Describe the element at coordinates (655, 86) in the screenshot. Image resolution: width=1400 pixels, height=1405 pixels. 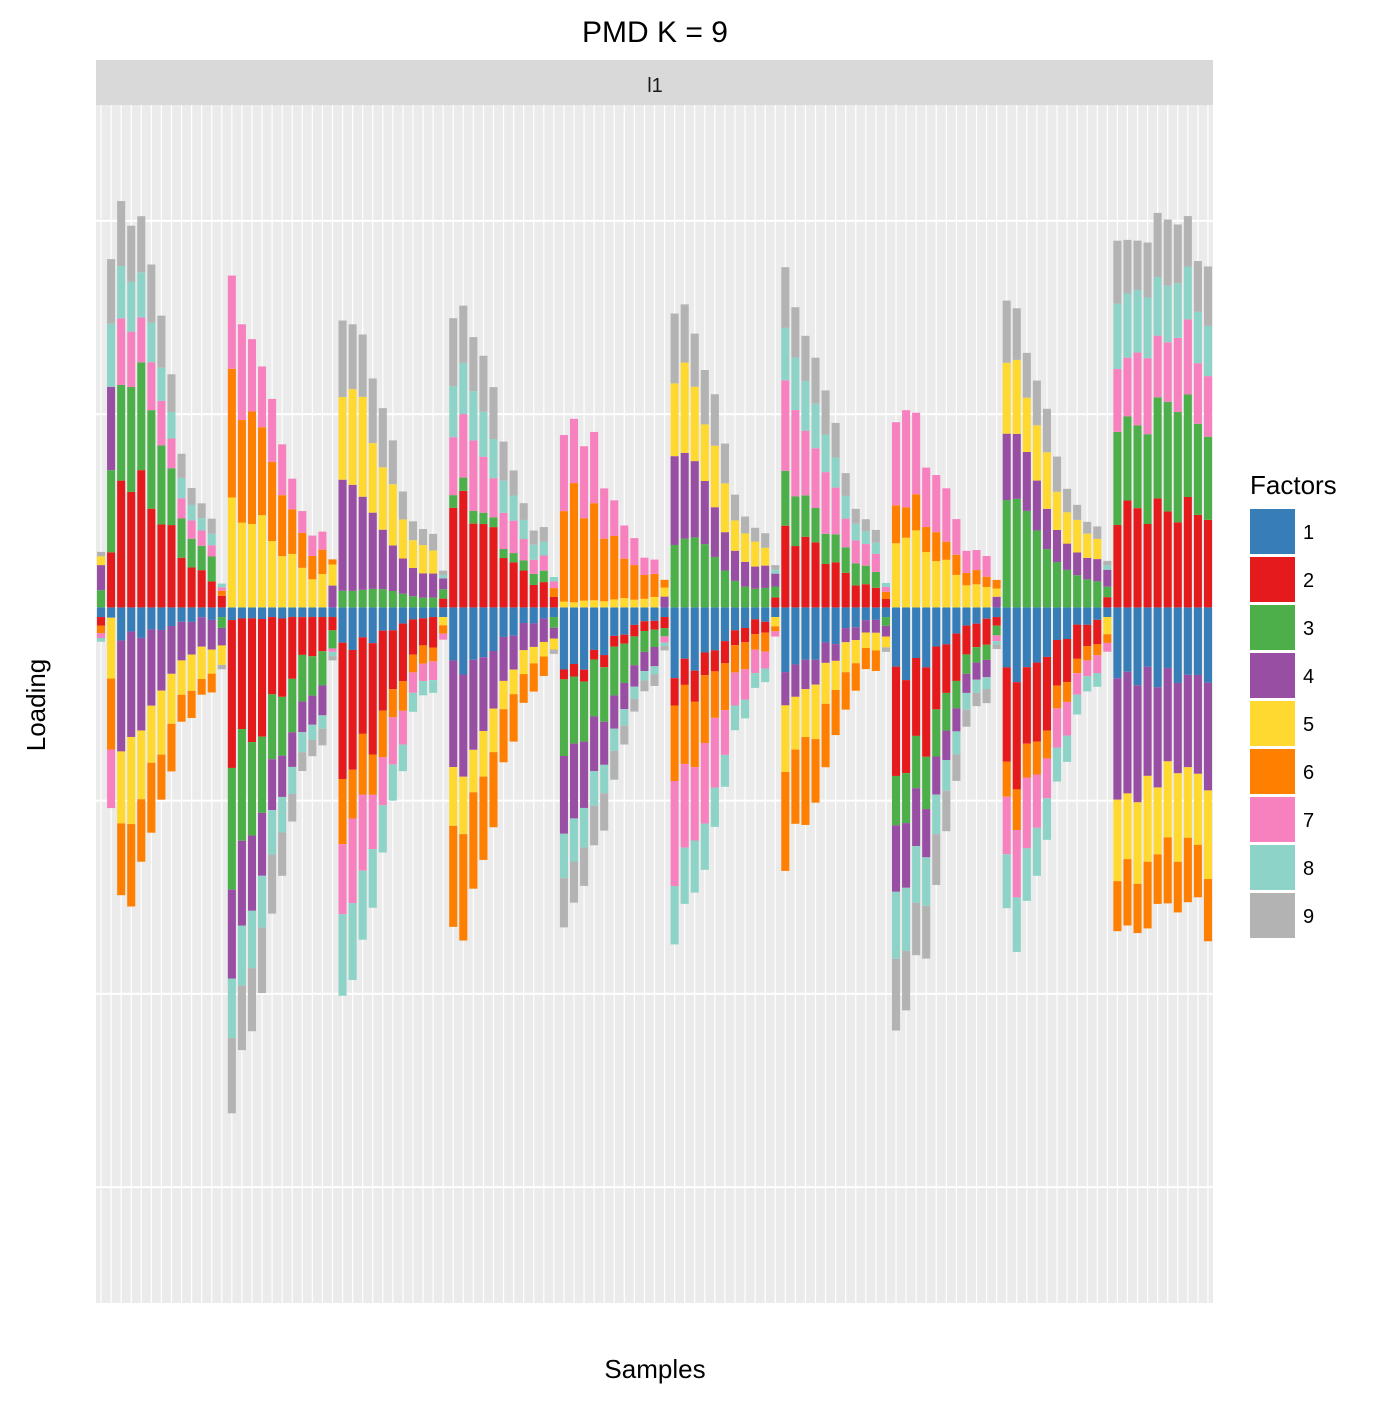
I see `facet-label: l1` at that location.